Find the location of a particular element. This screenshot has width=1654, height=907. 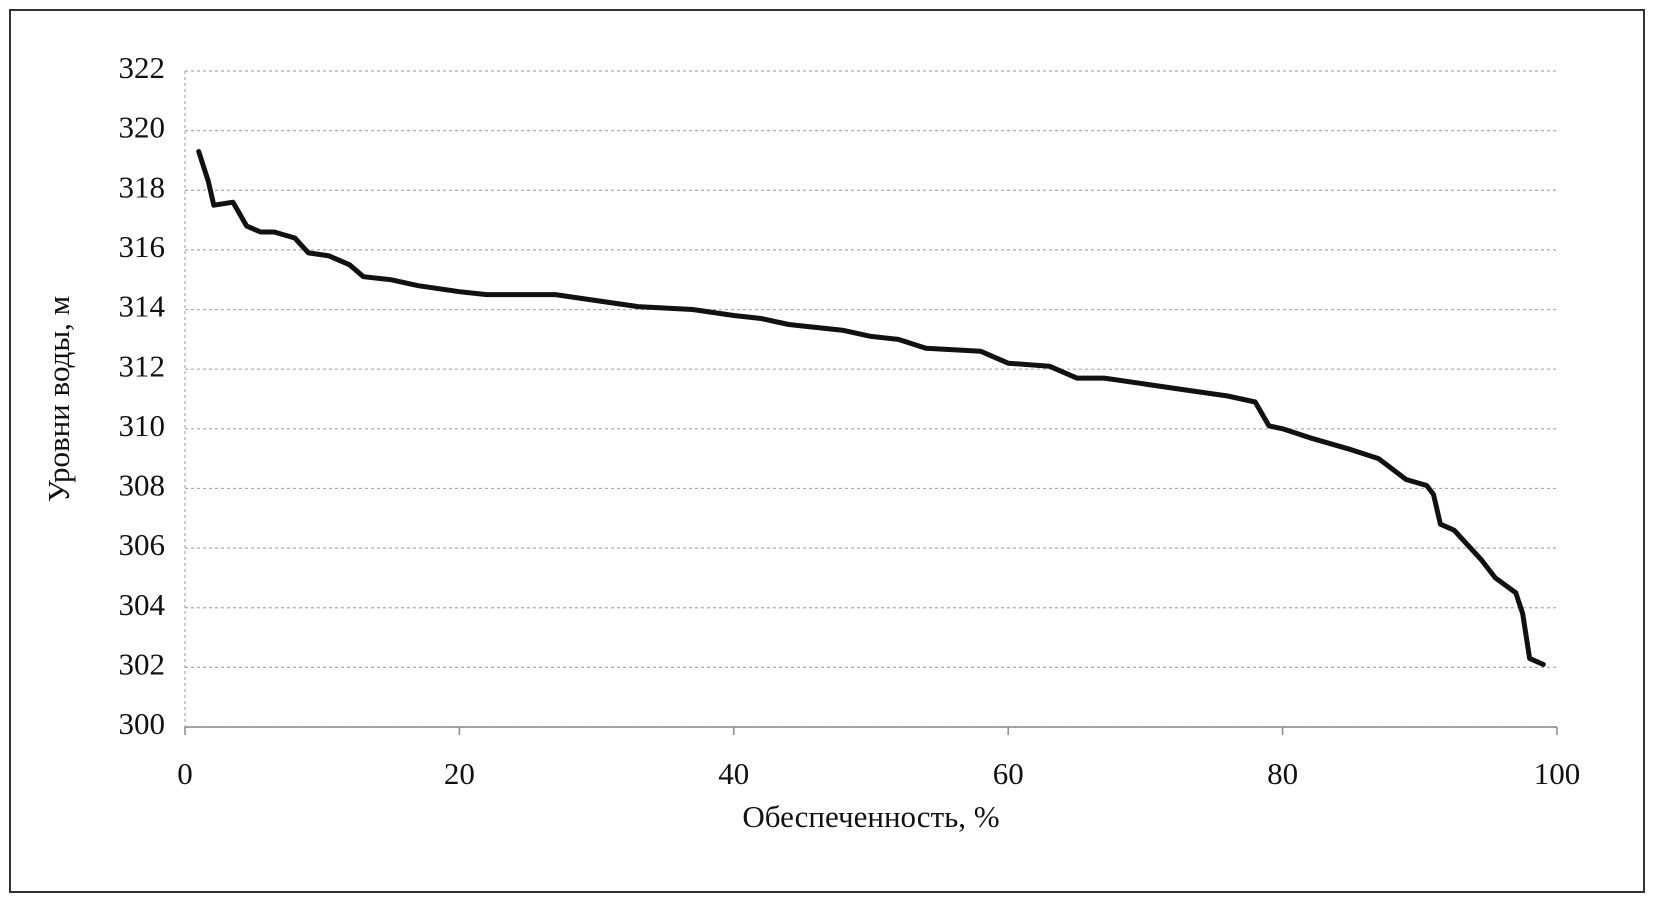

x-tick-label: 40 is located at coordinates (733, 773).